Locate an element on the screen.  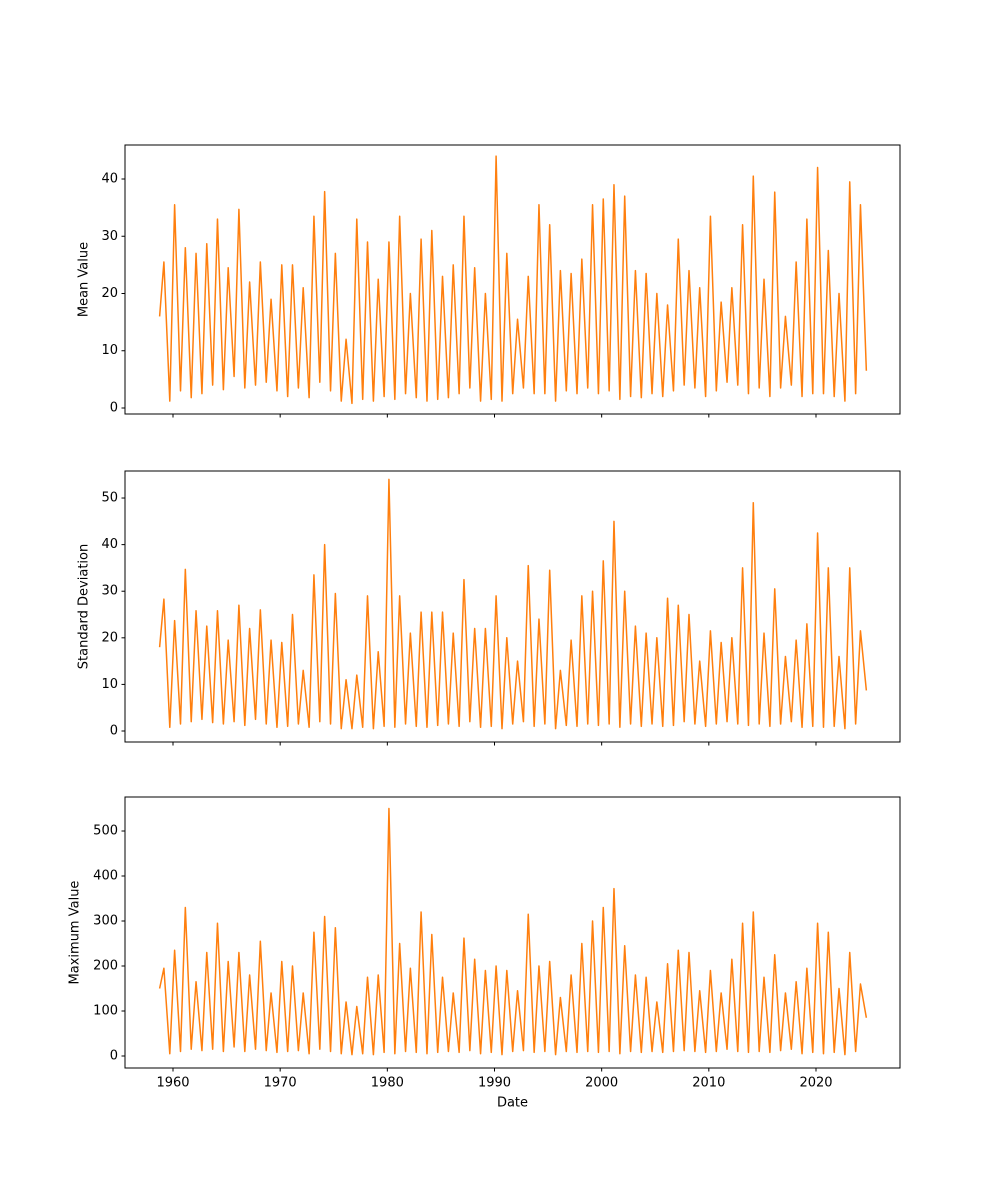
x-tick-label: 1960 is located at coordinates (172, 1083).